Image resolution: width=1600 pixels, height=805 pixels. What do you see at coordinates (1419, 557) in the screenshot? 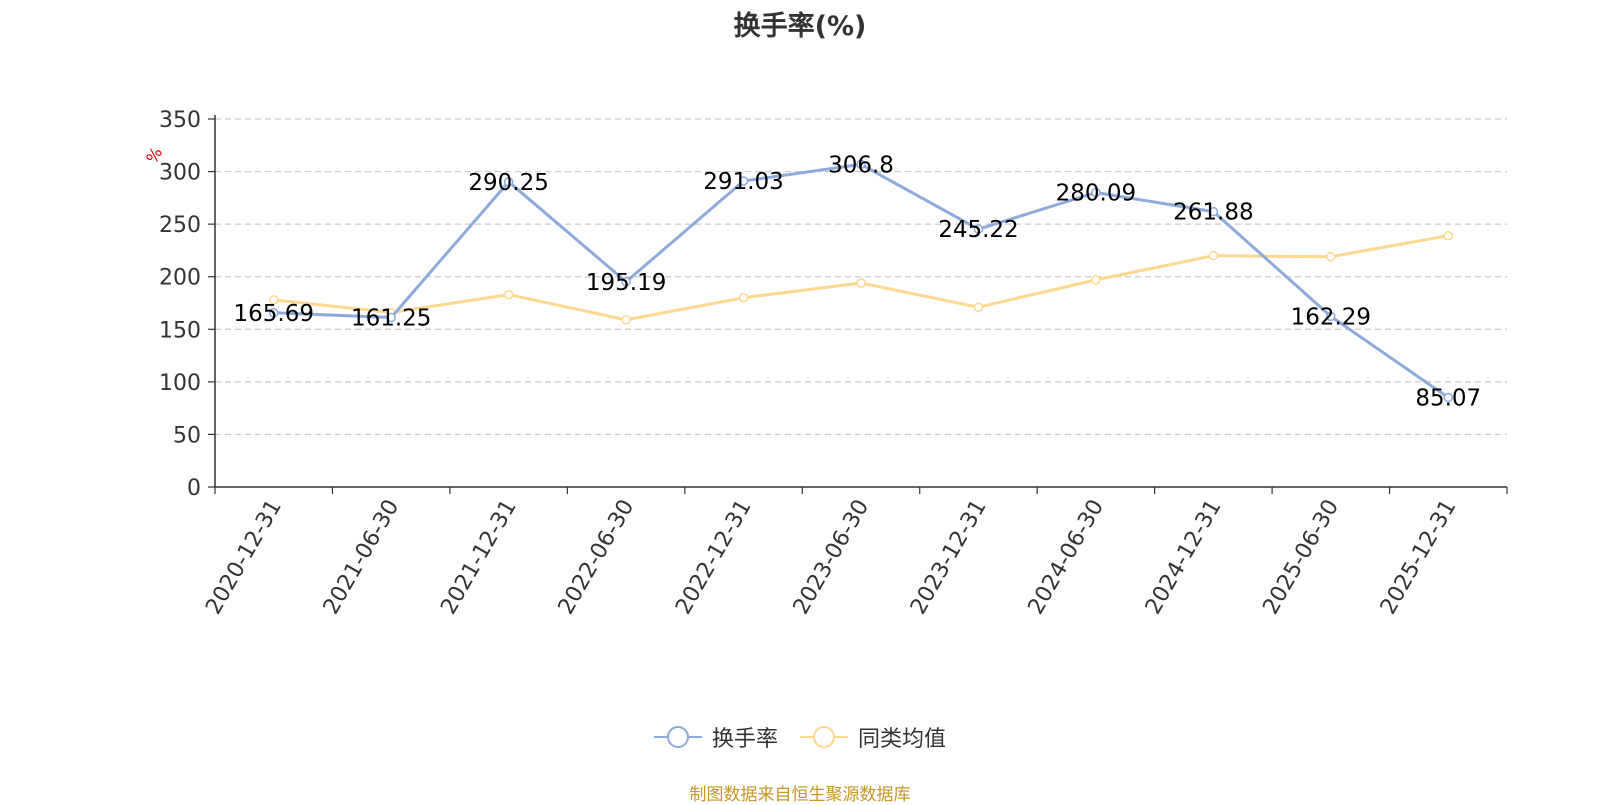
I see `x-tick-label: 2025-12-31` at bounding box center [1419, 557].